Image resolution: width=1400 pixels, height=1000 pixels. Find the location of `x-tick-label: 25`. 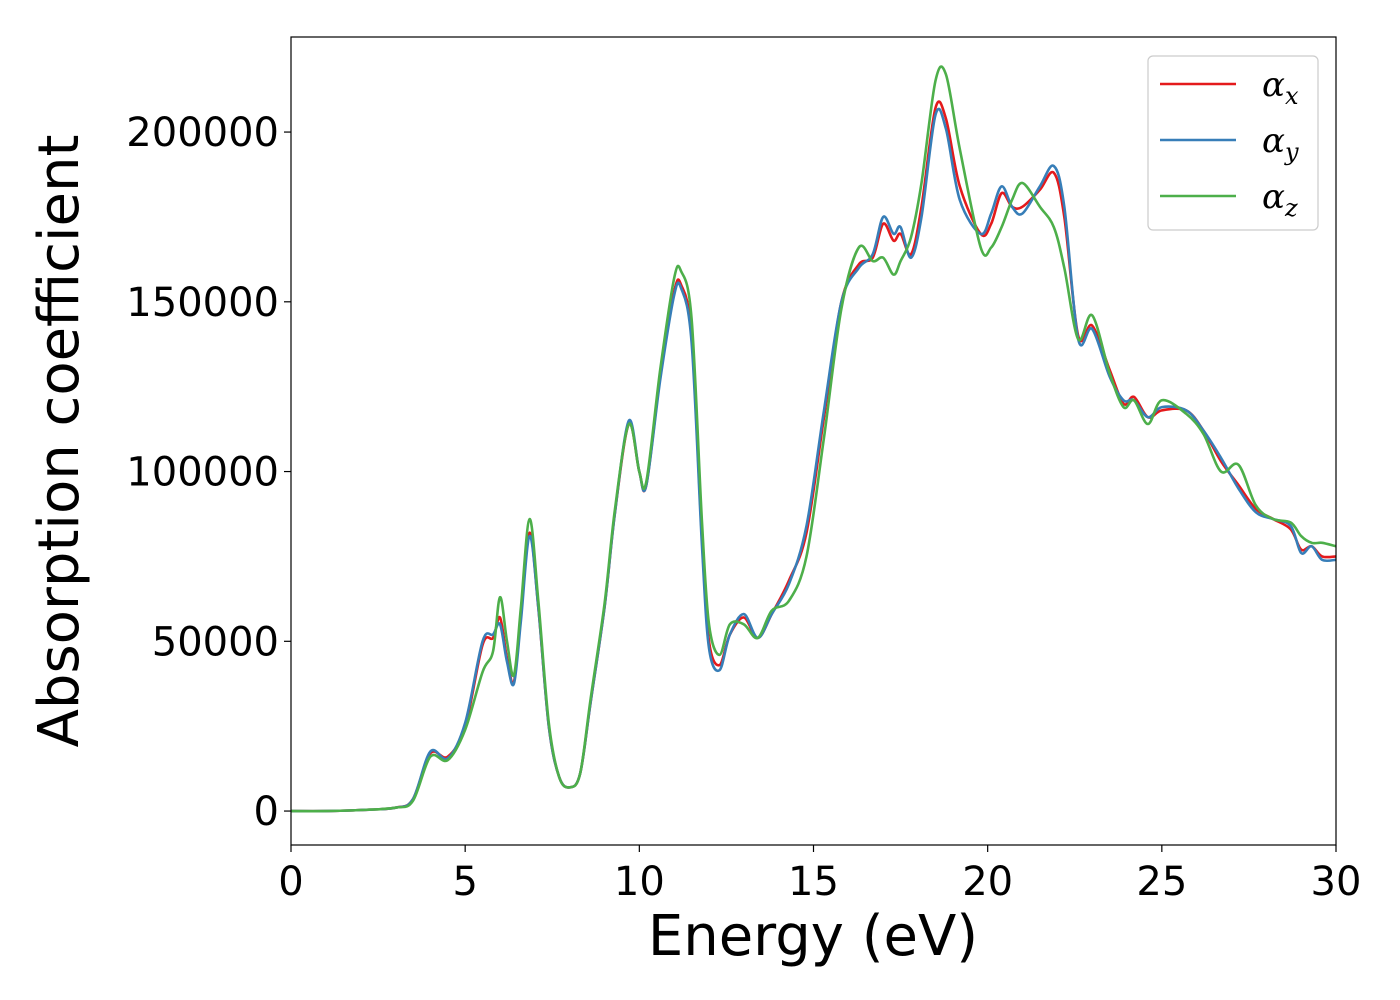

x-tick-label: 25 is located at coordinates (1161, 882).